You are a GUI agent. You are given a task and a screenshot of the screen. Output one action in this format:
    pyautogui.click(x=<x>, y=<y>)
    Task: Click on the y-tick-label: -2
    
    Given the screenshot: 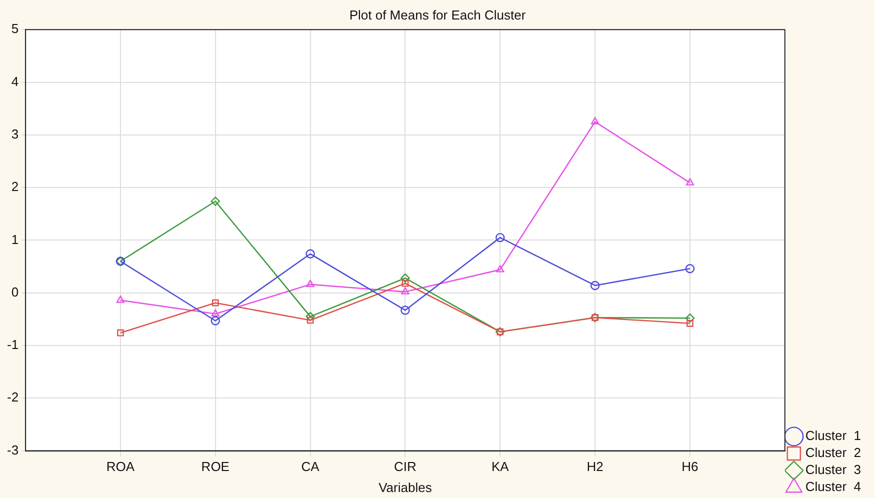 What is the action you would take?
    pyautogui.click(x=12, y=397)
    